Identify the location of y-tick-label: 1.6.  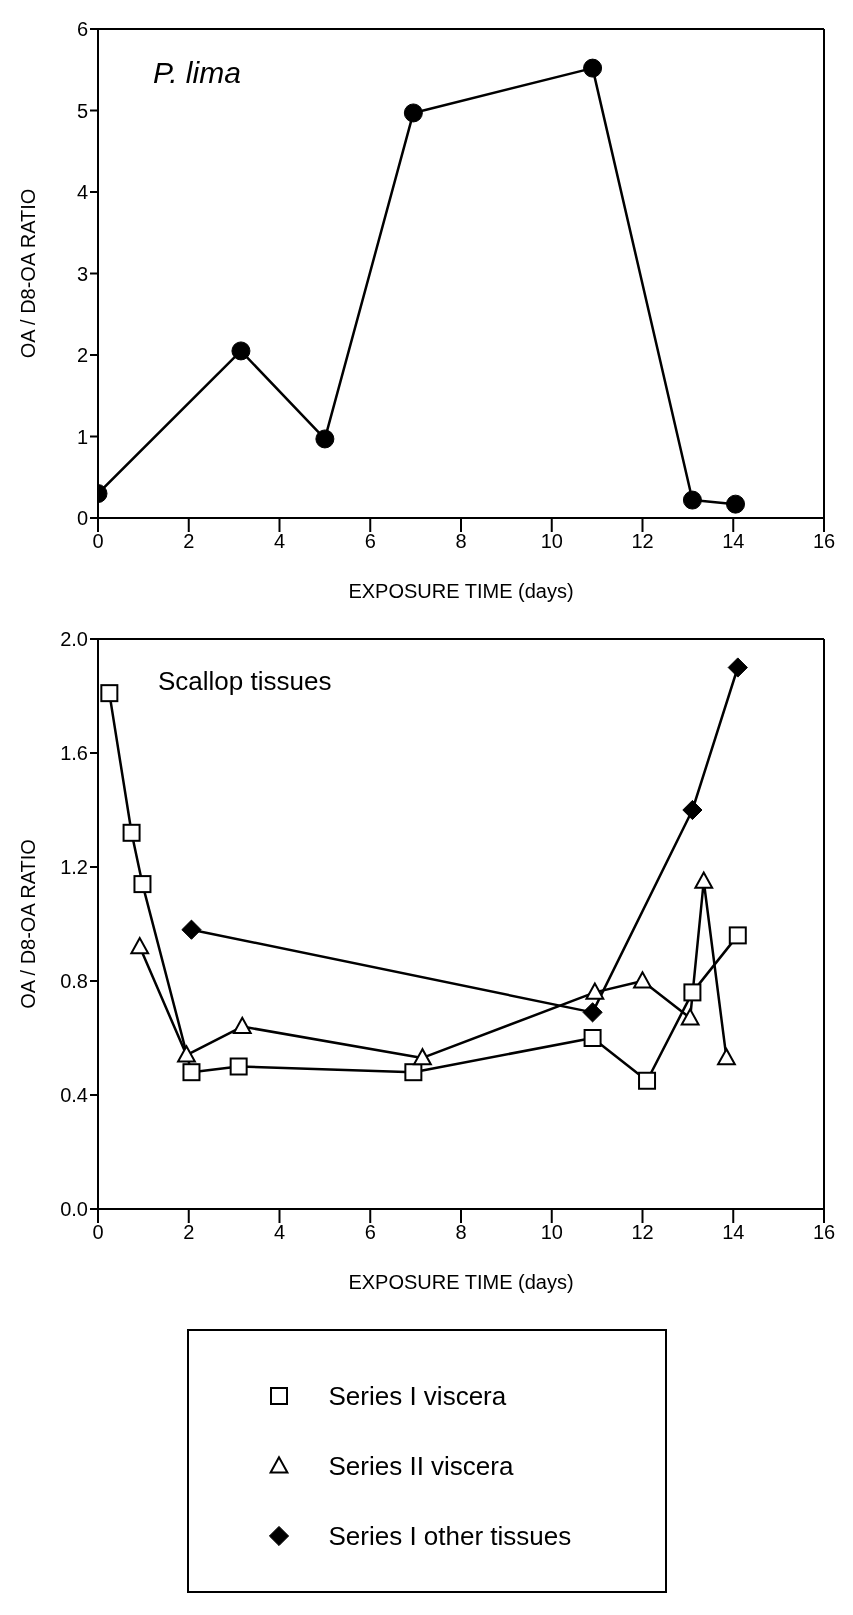
(74, 753).